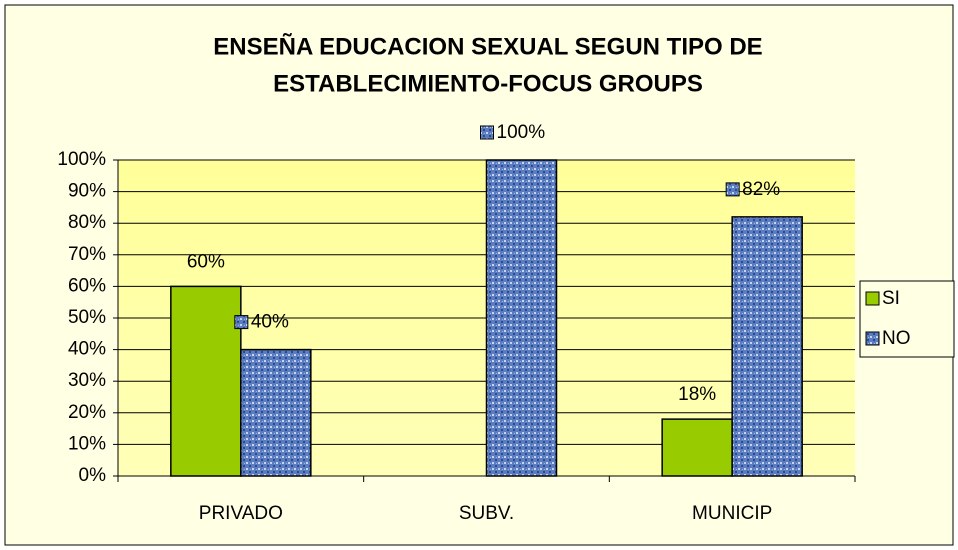 This screenshot has width=958, height=550. Describe the element at coordinates (697, 394) in the screenshot. I see `data-label: 18%` at that location.